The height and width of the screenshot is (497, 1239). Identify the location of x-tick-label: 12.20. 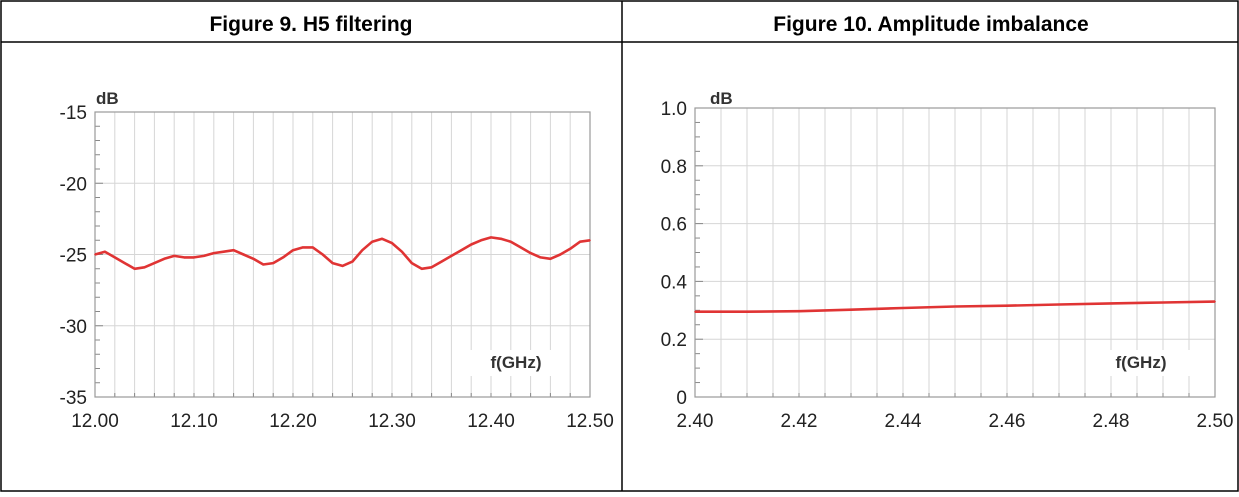
(293, 421).